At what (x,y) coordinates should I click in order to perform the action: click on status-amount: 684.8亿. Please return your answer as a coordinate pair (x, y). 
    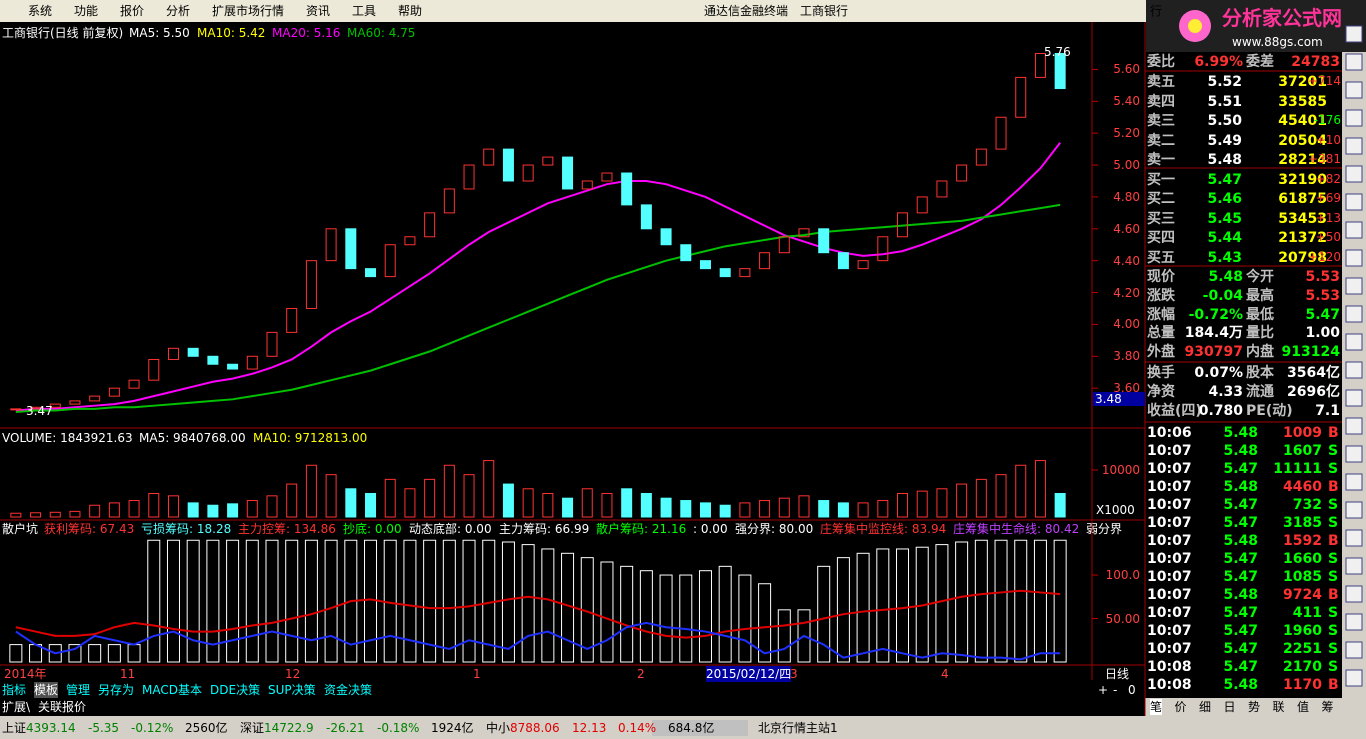
    Looking at the image, I should click on (691, 728).